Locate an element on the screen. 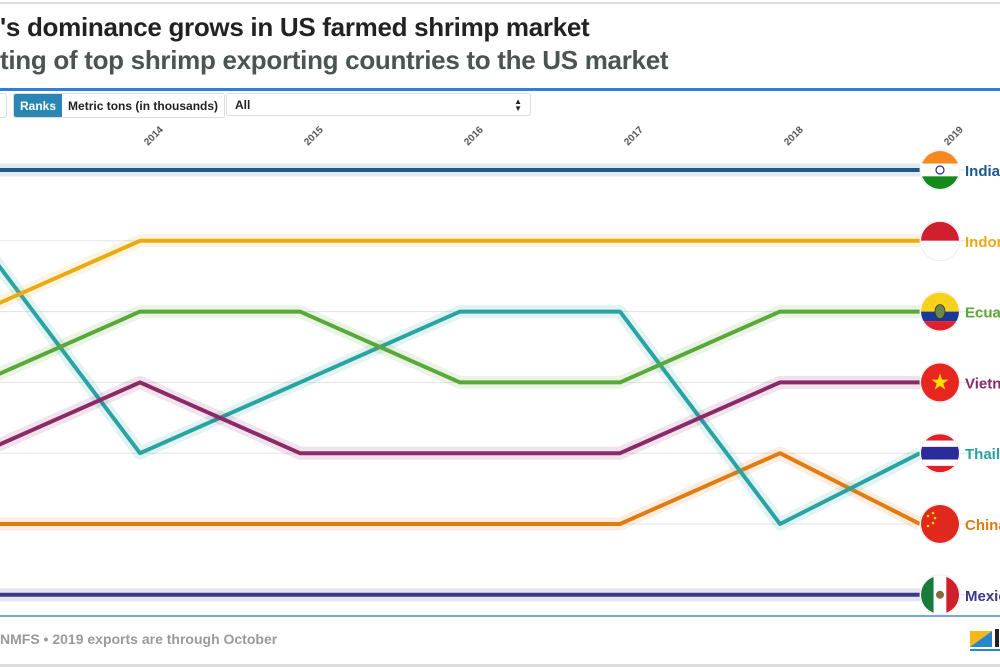 This screenshot has width=1000, height=667. mode-toggle: Ranks Metric tons (in thousands) is located at coordinates (119, 105).